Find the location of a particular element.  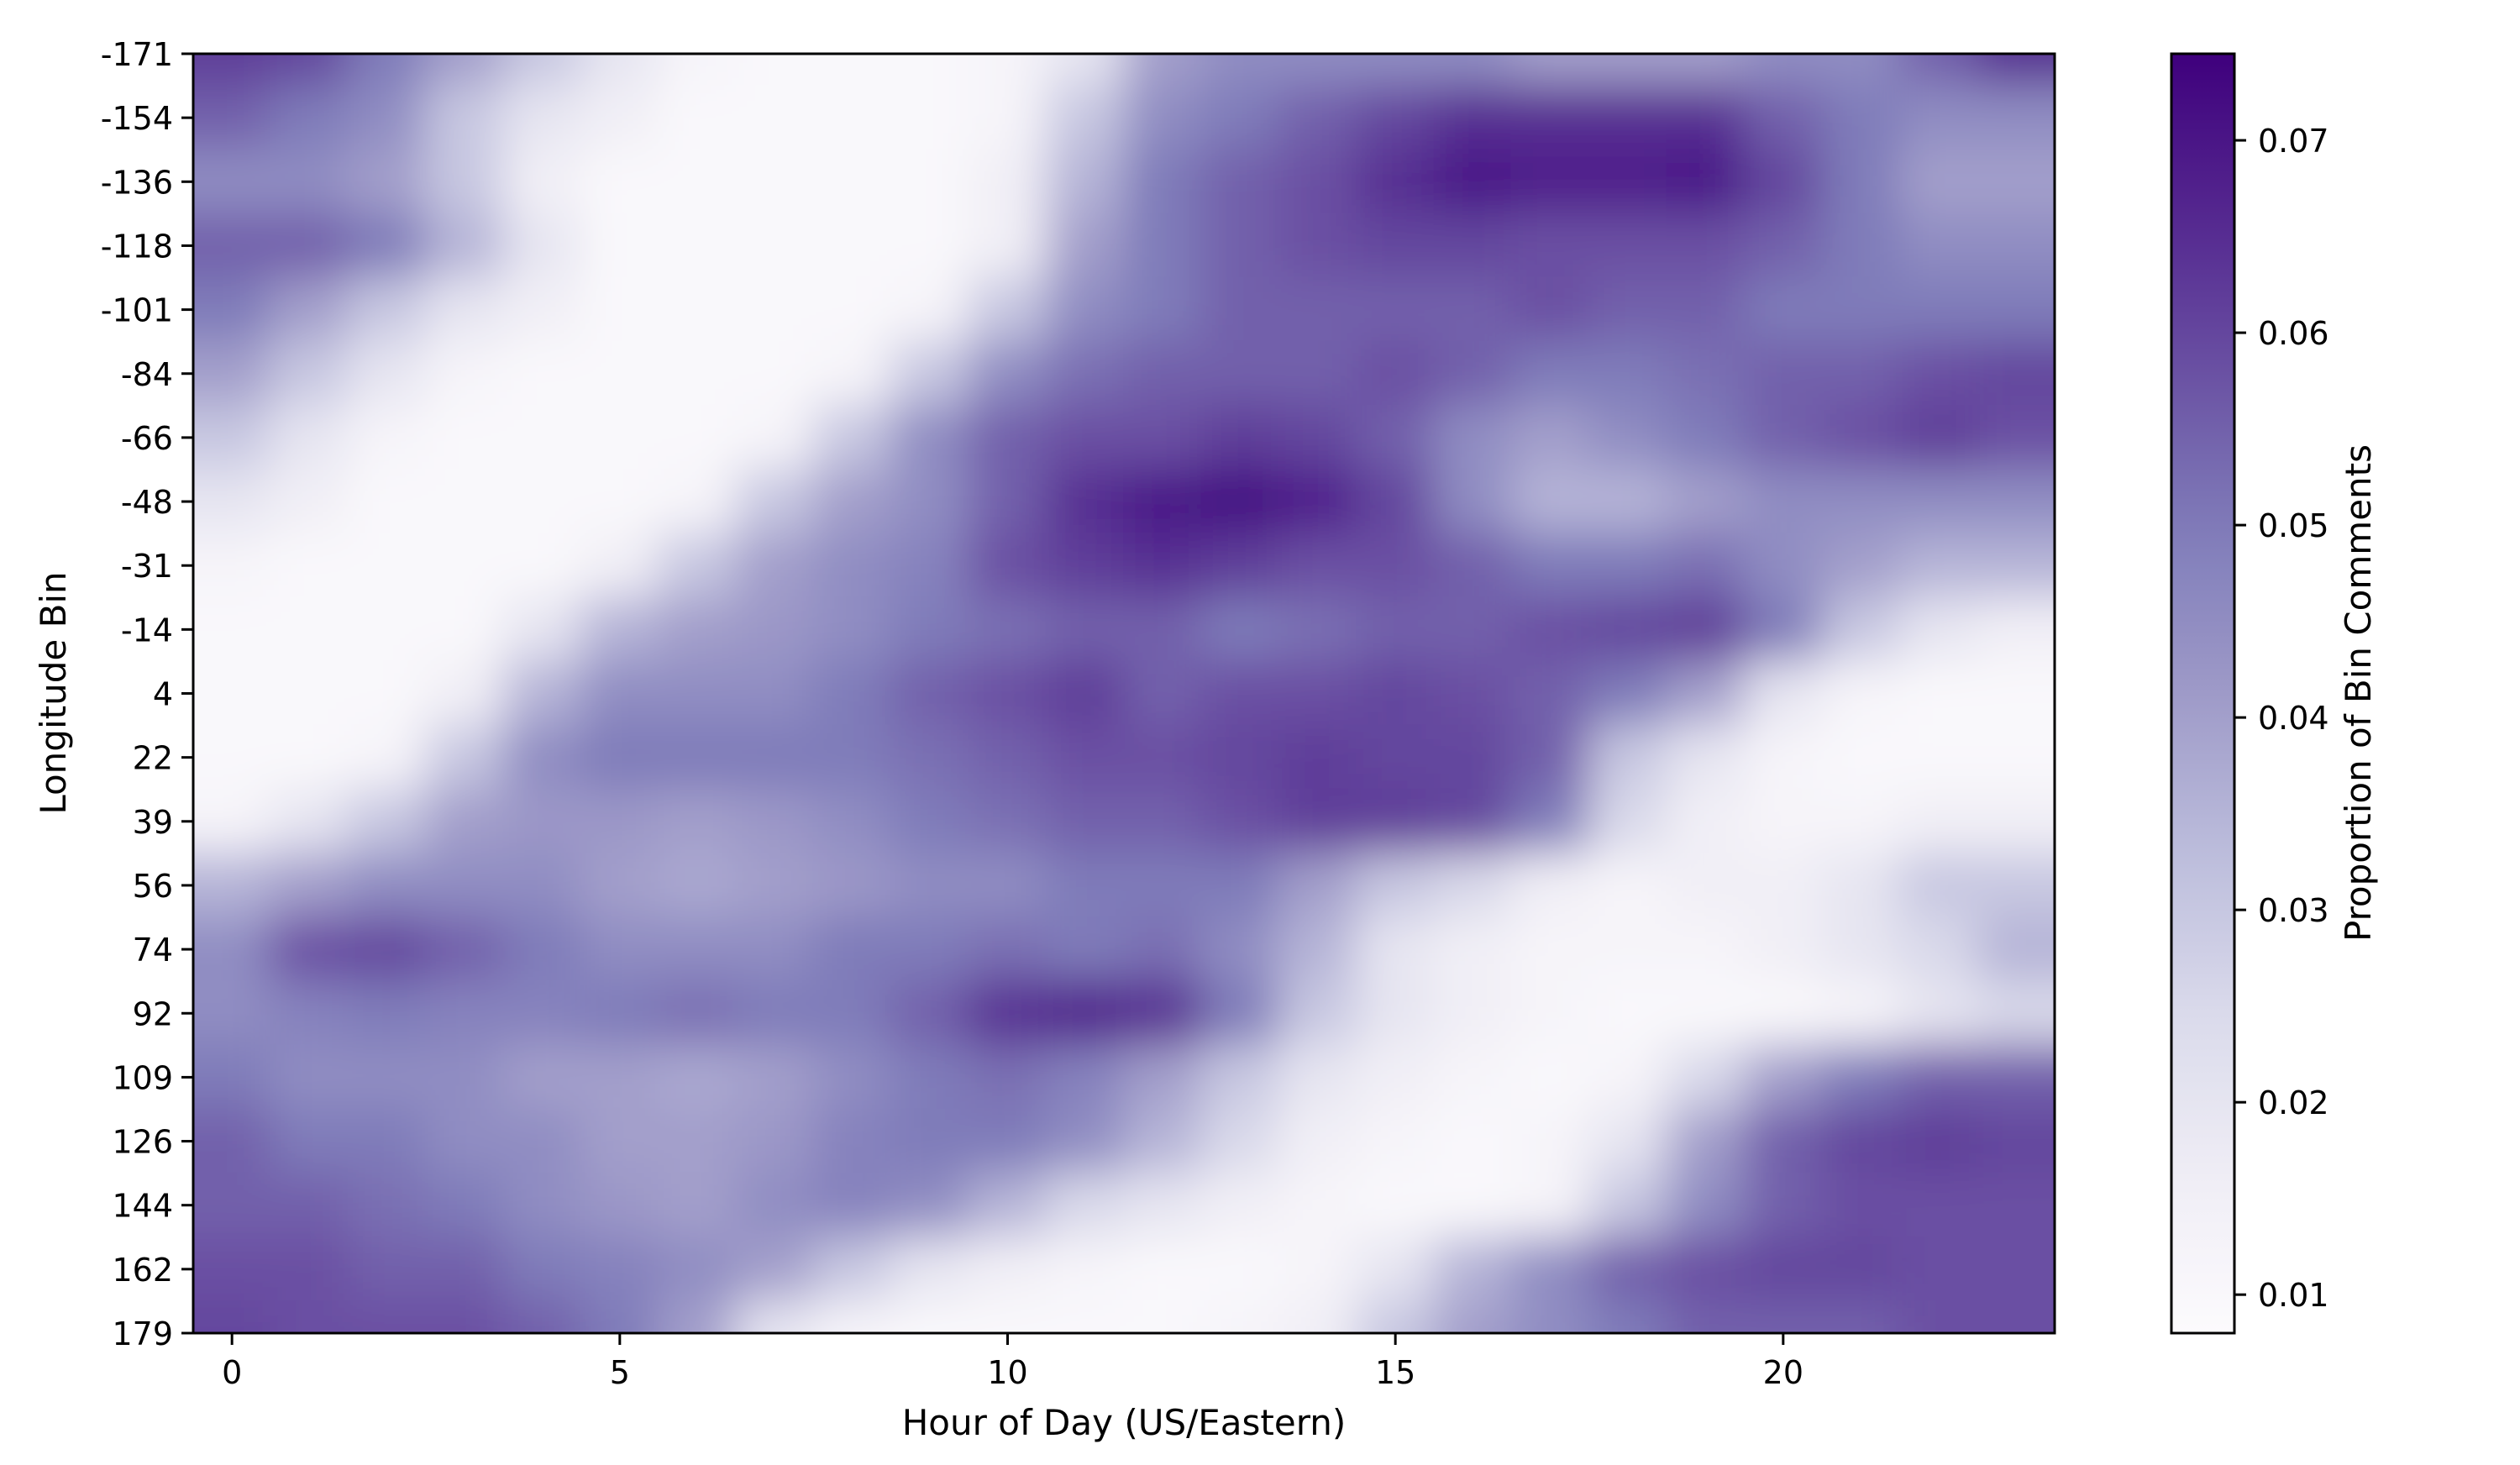

colorbar-ticks: 0.01 0.02 0.03 0.04 0.05 0.06 0.07 is located at coordinates (2281, 718).